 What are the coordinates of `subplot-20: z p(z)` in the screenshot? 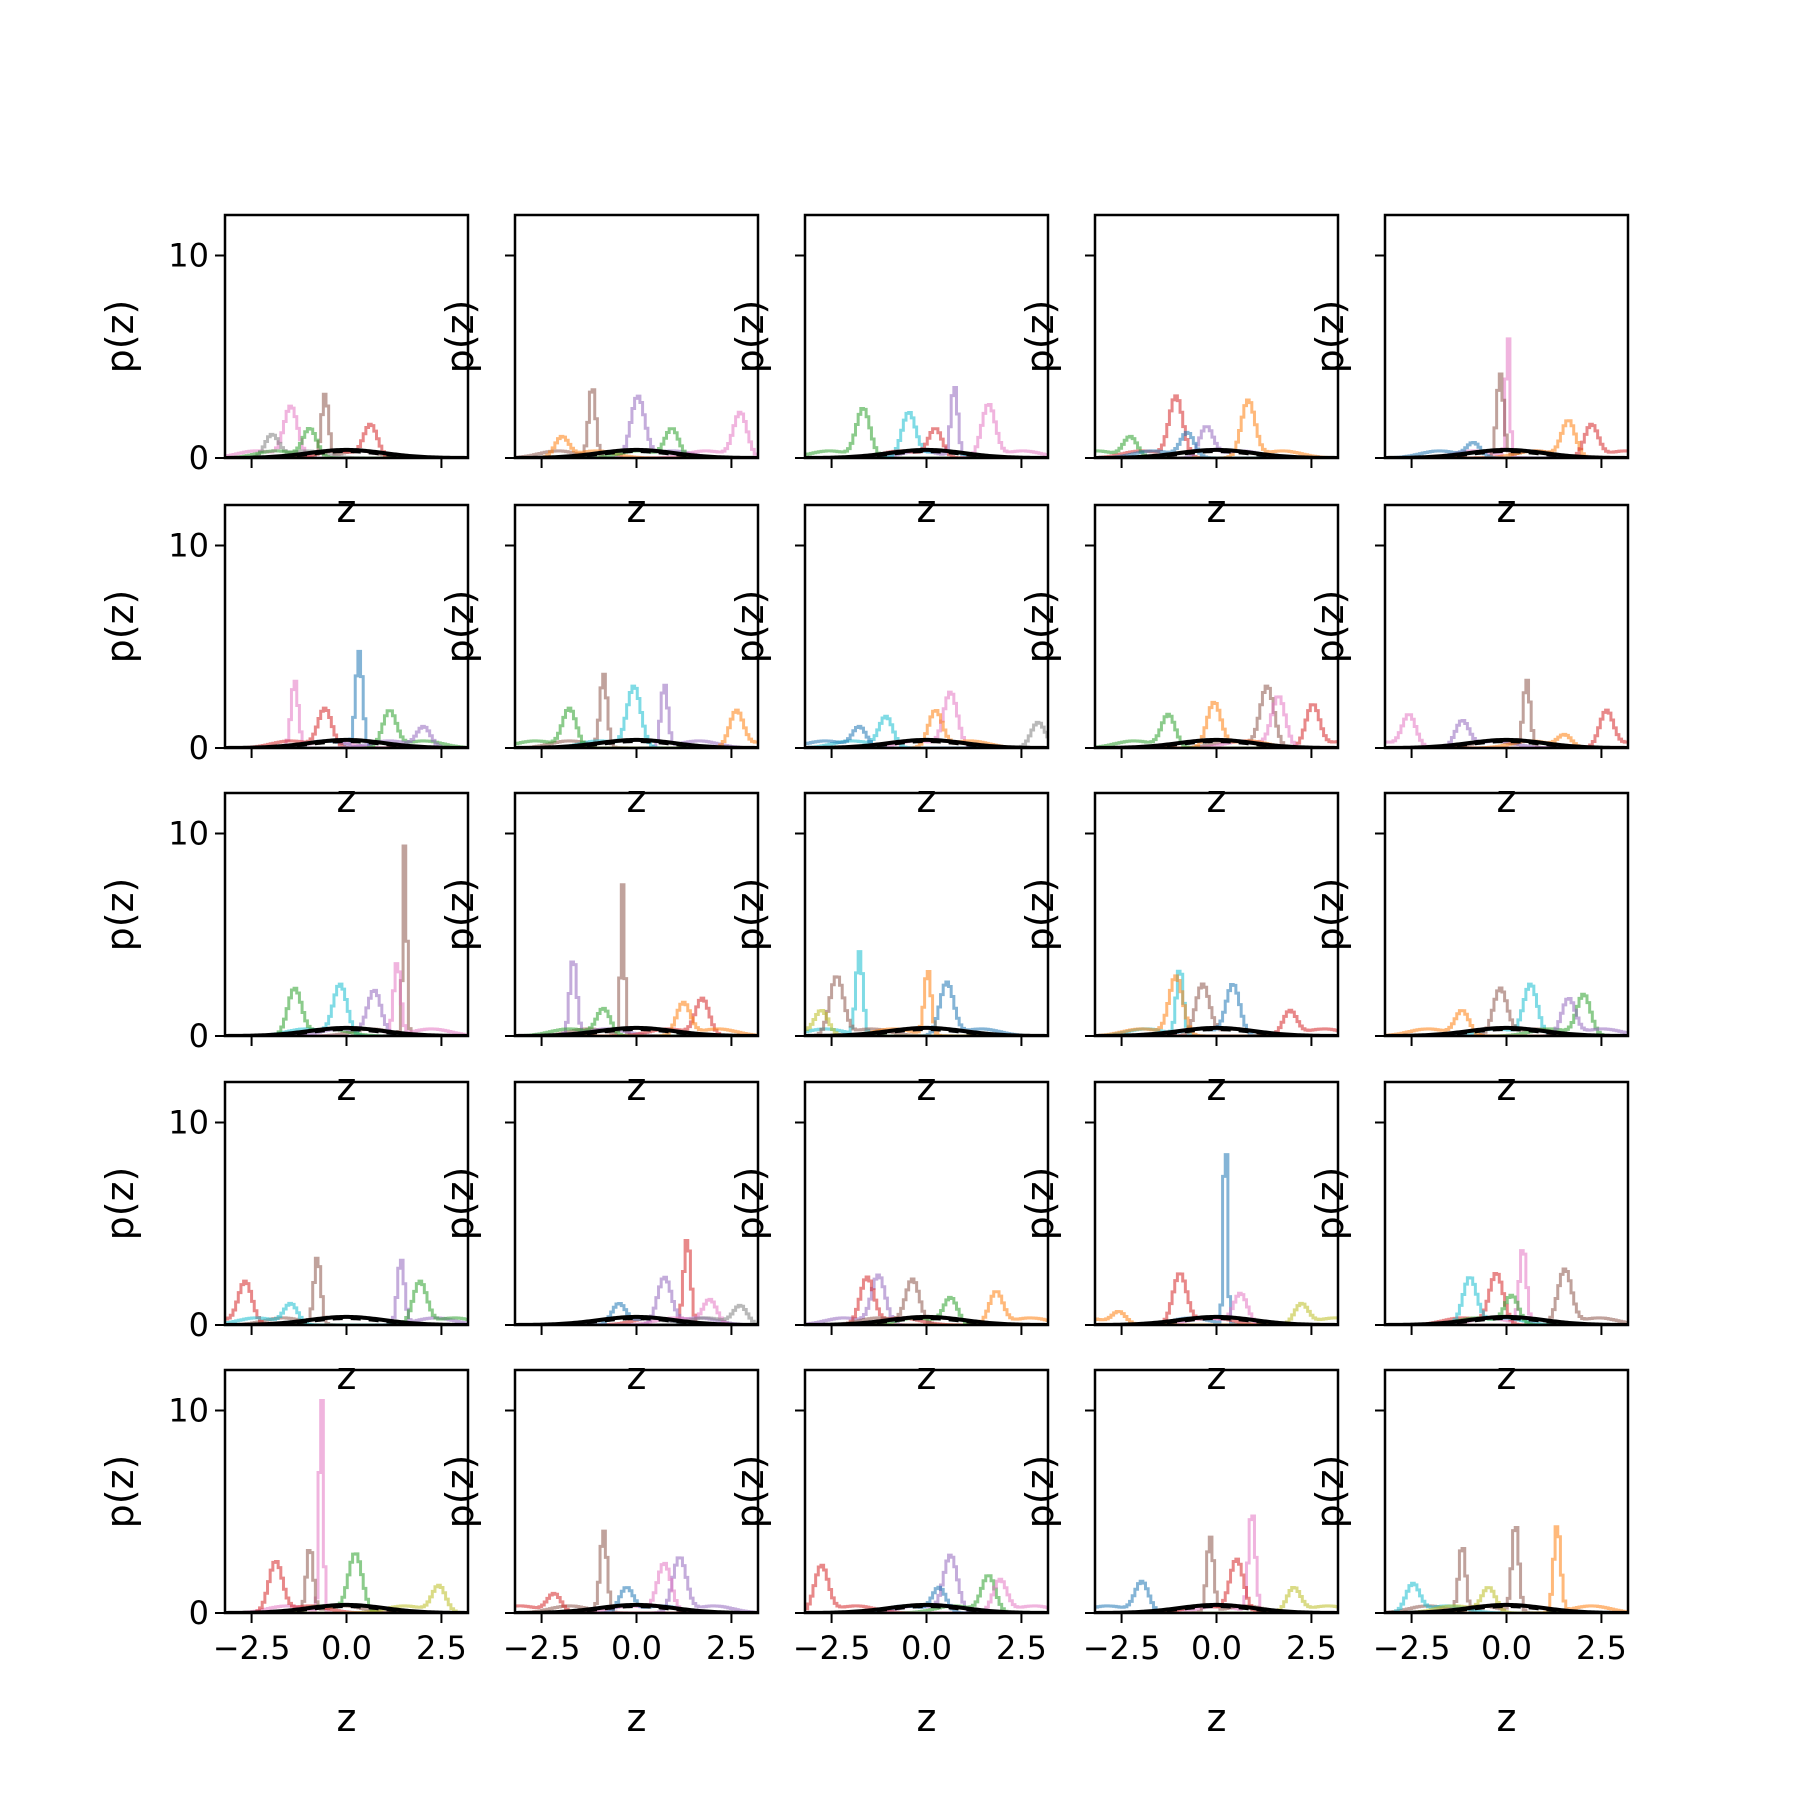 It's located at (1469, 1239).